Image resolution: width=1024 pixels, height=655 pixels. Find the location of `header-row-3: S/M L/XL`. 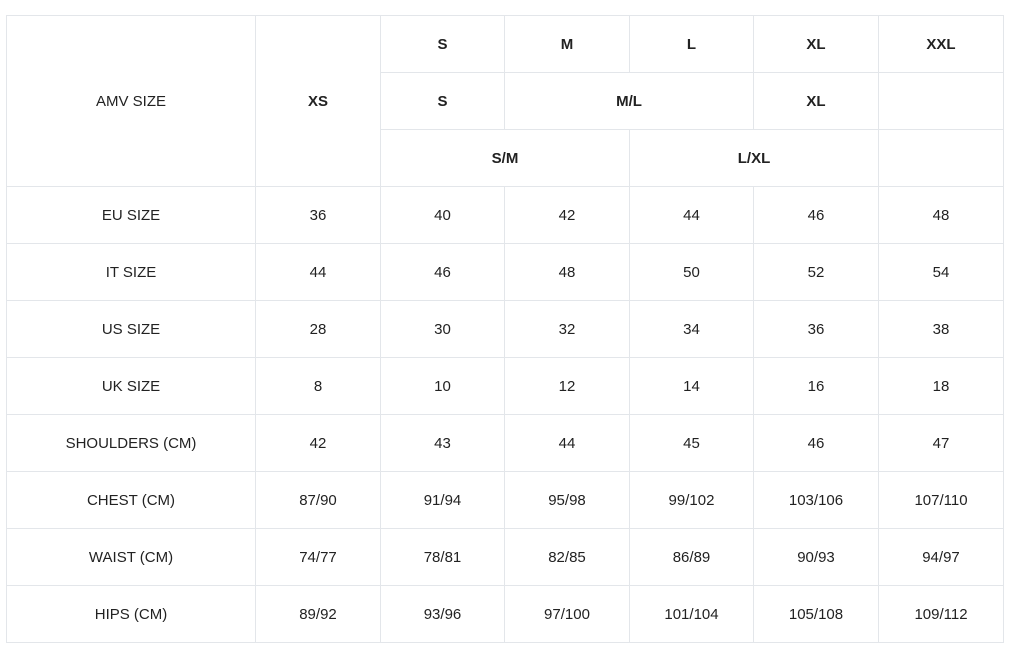

header-row-3: S/M L/XL is located at coordinates (505, 158).